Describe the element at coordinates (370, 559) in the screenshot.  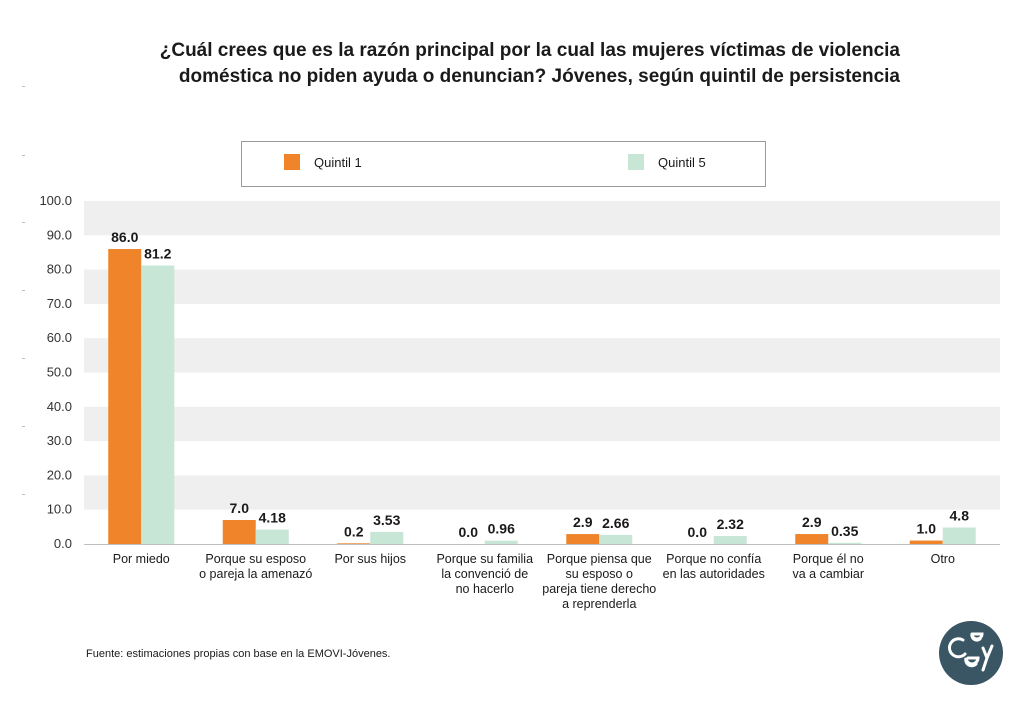
I see `category-label: Por sus hijos` at that location.